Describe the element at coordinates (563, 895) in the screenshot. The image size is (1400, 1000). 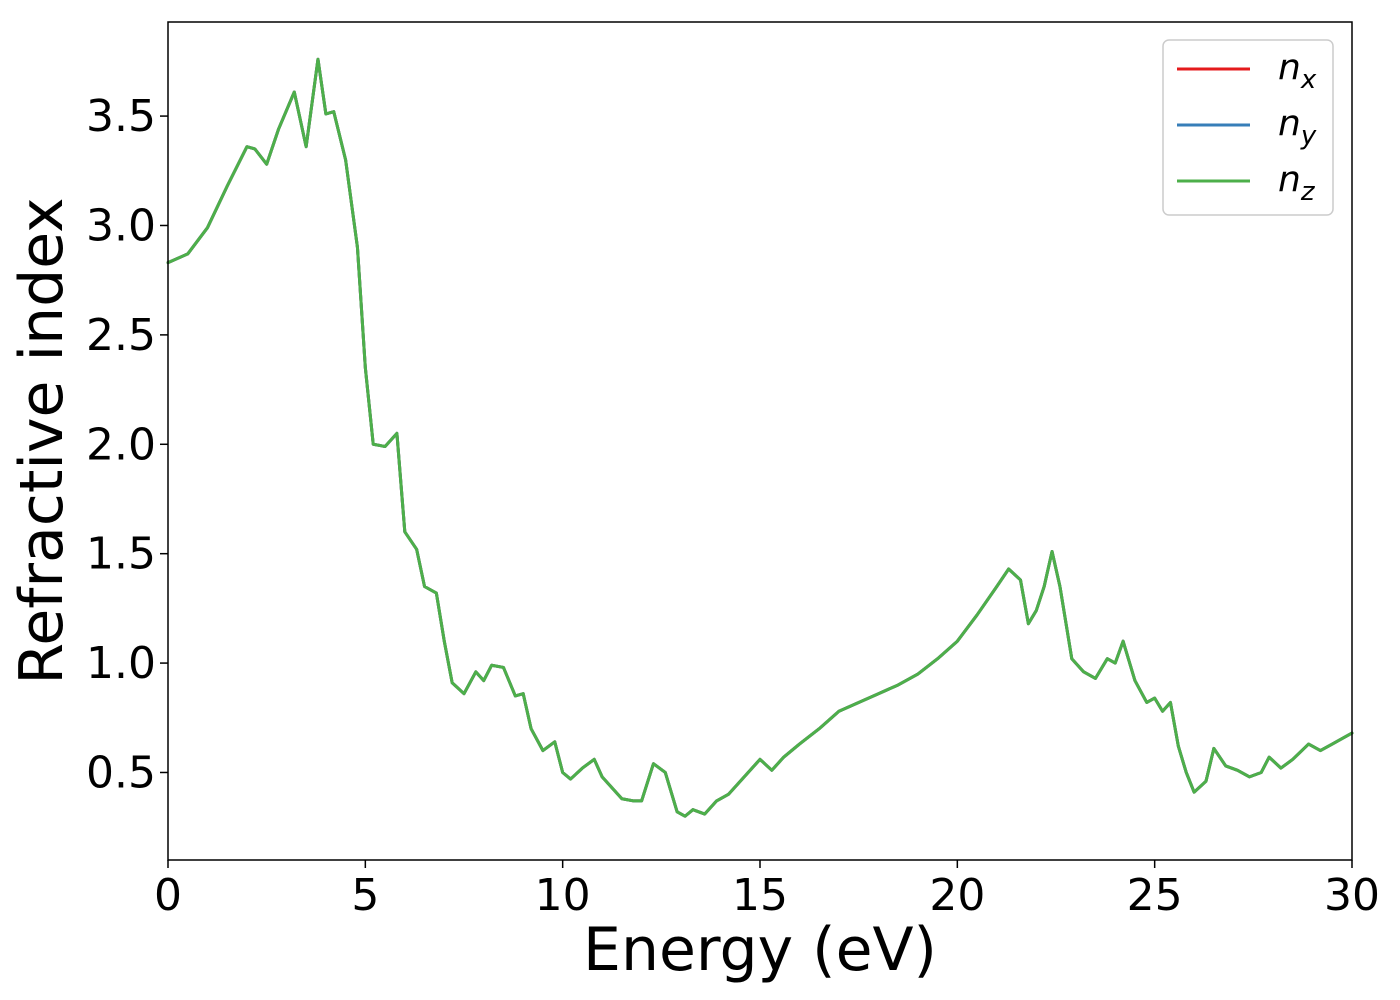
I see `x-tick-label: 10` at that location.